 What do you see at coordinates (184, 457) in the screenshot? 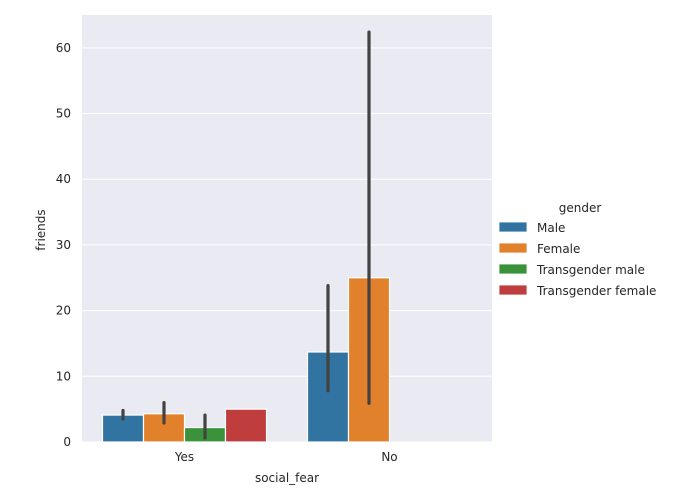
I see `x-tick-label: Yes` at bounding box center [184, 457].